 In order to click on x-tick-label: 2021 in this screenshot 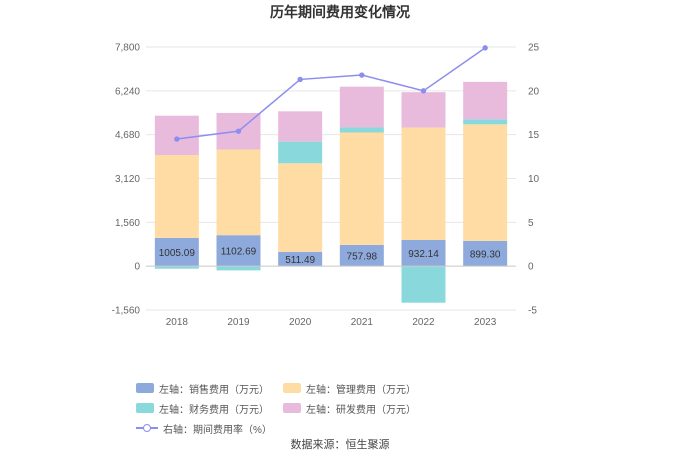, I will do `click(362, 322)`.